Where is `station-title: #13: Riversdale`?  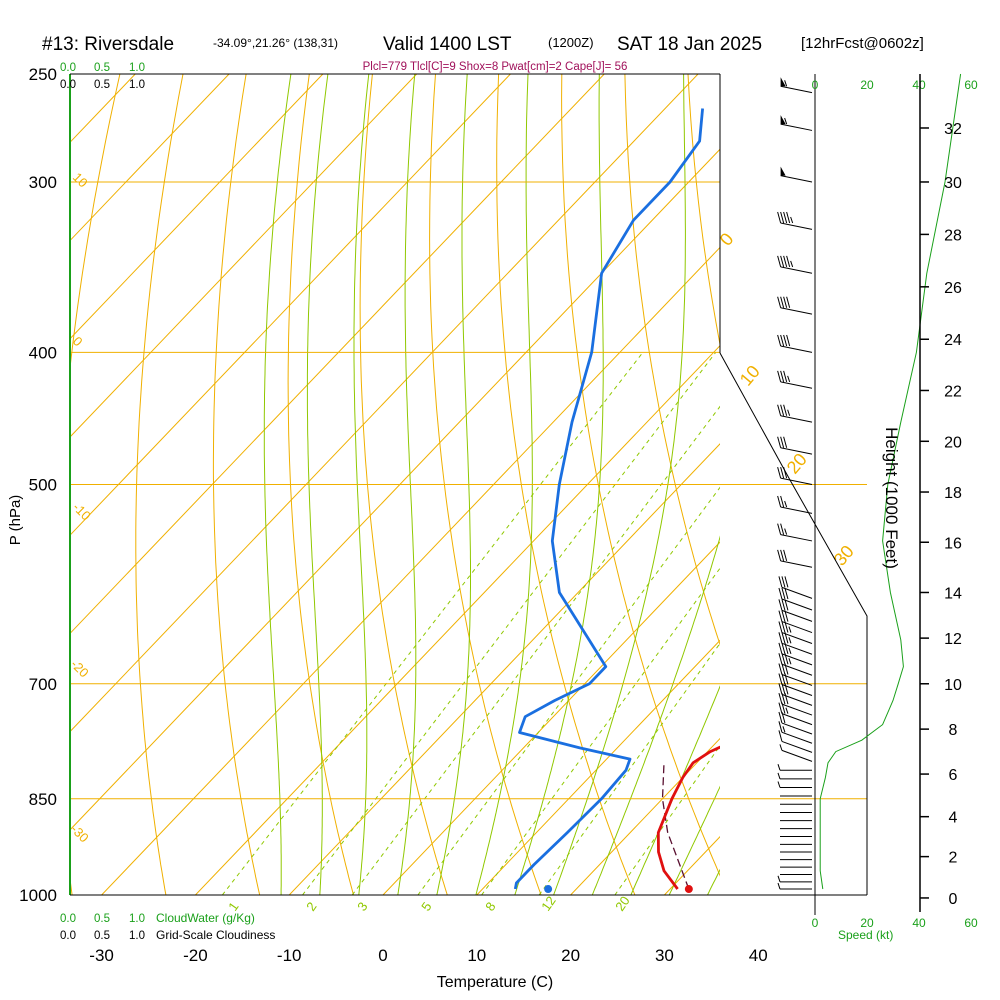 station-title: #13: Riversdale is located at coordinates (108, 44).